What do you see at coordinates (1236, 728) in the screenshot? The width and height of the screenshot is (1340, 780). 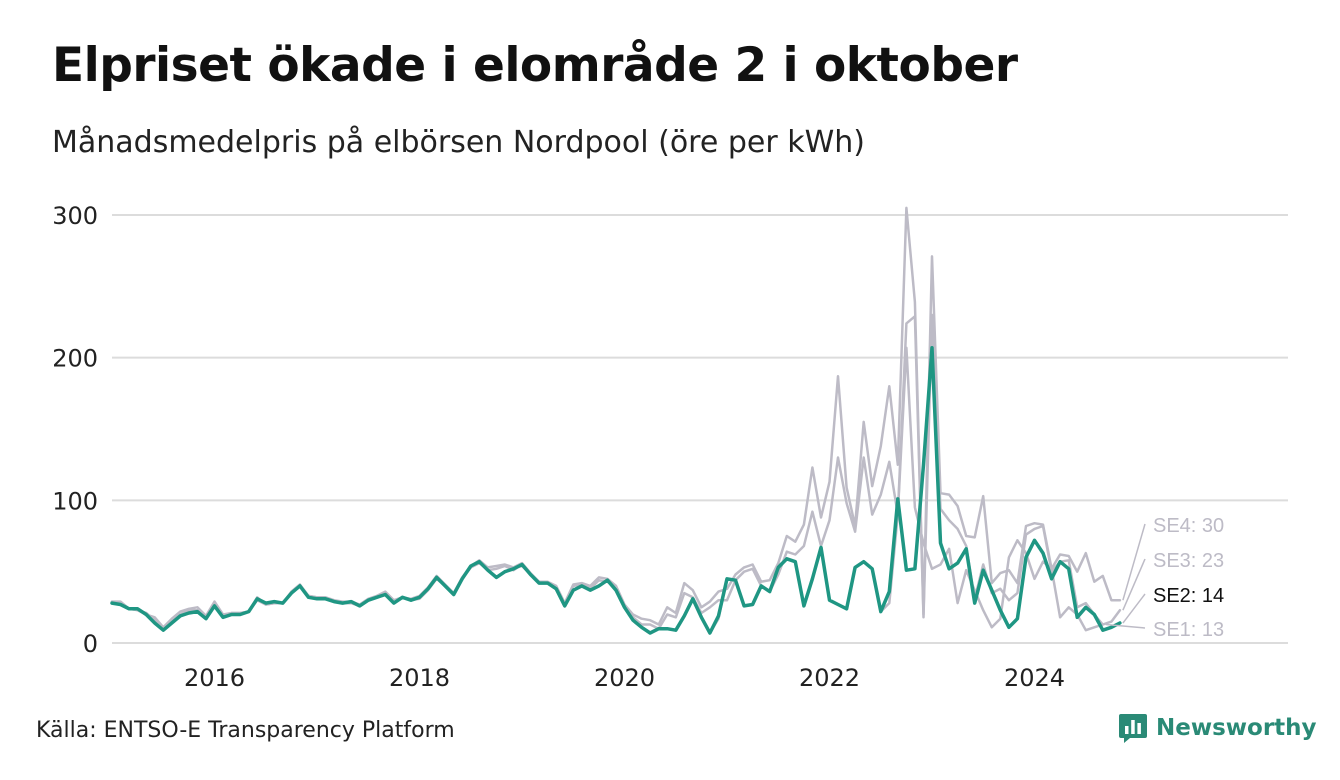 I see `brand-name: Newsworthy` at bounding box center [1236, 728].